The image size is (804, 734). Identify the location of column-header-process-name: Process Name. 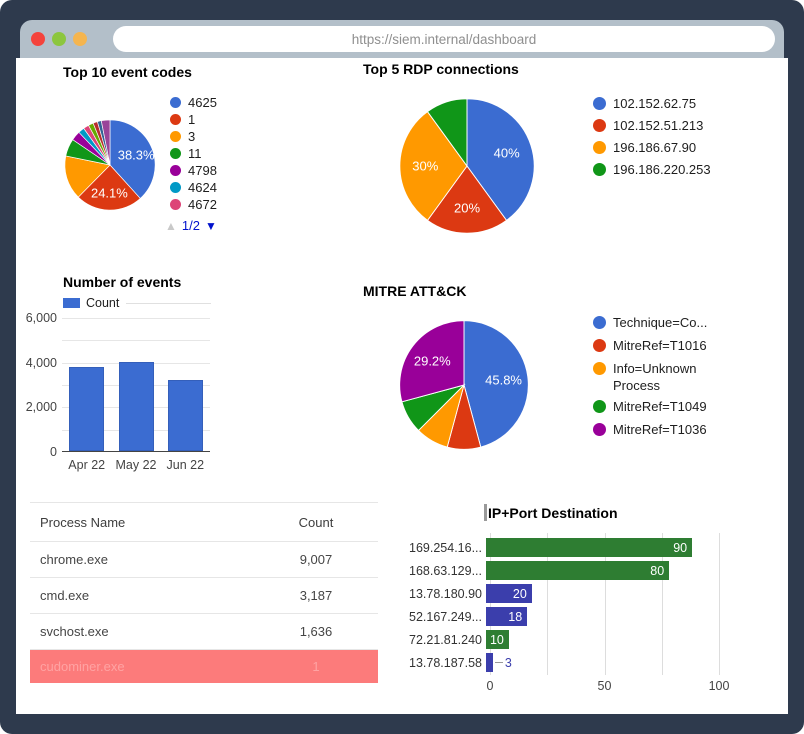
(83, 522).